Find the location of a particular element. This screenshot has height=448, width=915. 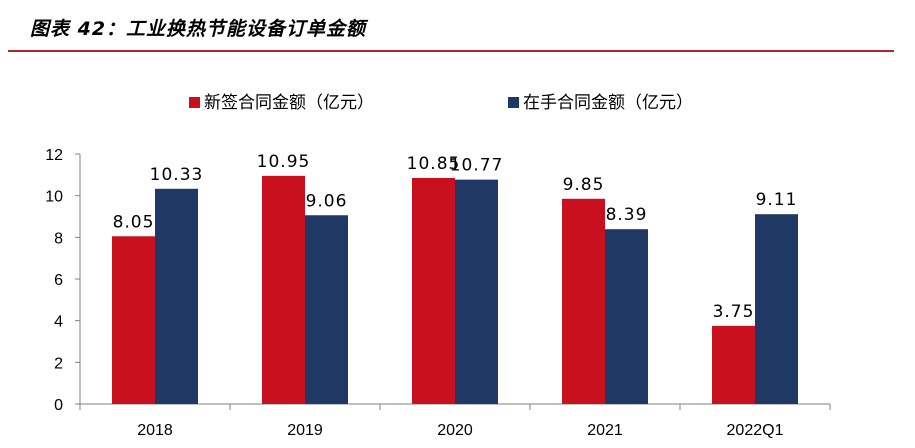

figure-header: 图表 42：工业换热节能设备订单金额 is located at coordinates (457, 26).